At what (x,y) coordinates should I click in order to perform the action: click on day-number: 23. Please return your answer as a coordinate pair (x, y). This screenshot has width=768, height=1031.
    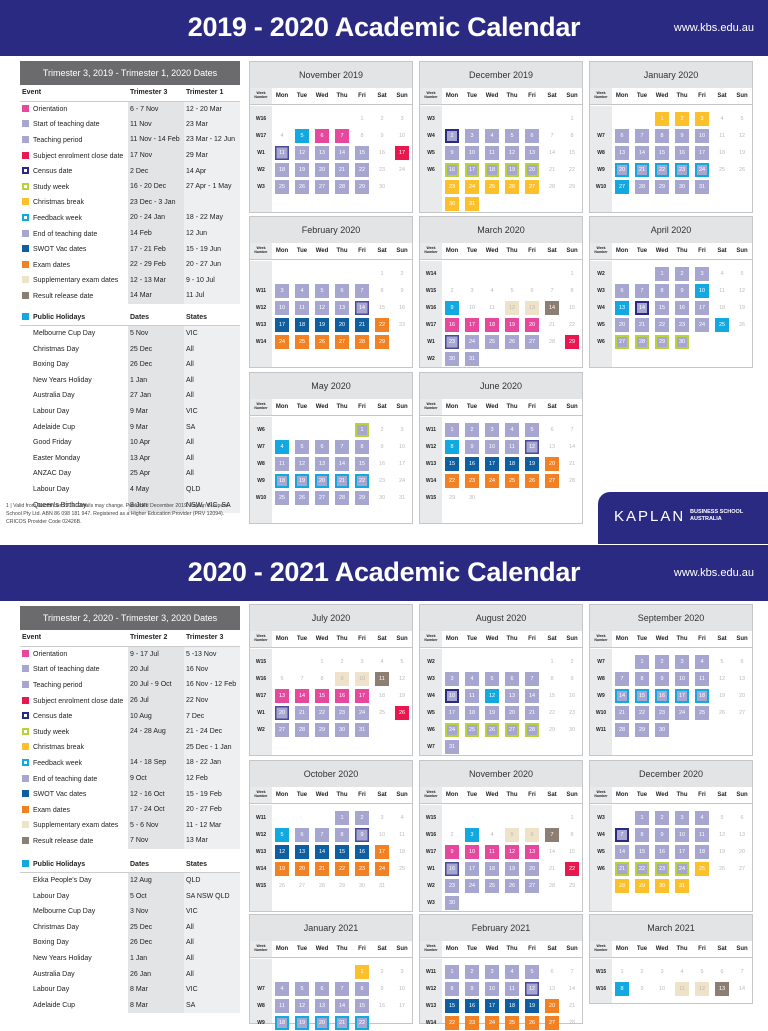
    Looking at the image, I should click on (452, 186).